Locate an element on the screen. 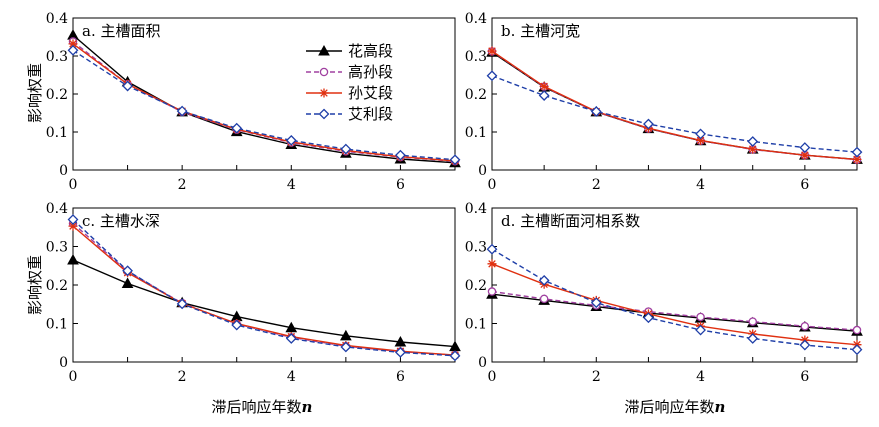 The width and height of the screenshot is (879, 427). x-axis-label-left-text: 滞后响应年数 is located at coordinates (257, 407).